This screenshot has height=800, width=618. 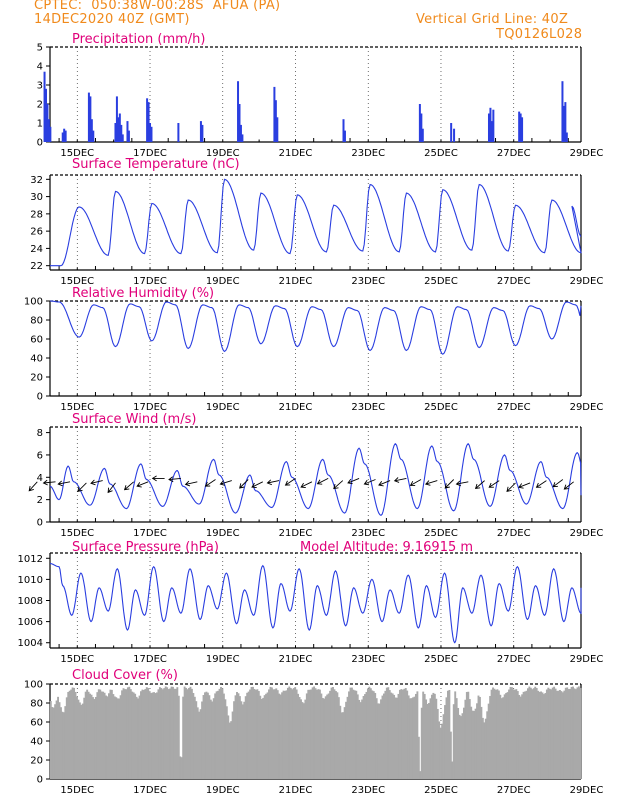 What do you see at coordinates (441, 533) in the screenshot?
I see `x-tick-label: 25DEC` at bounding box center [441, 533].